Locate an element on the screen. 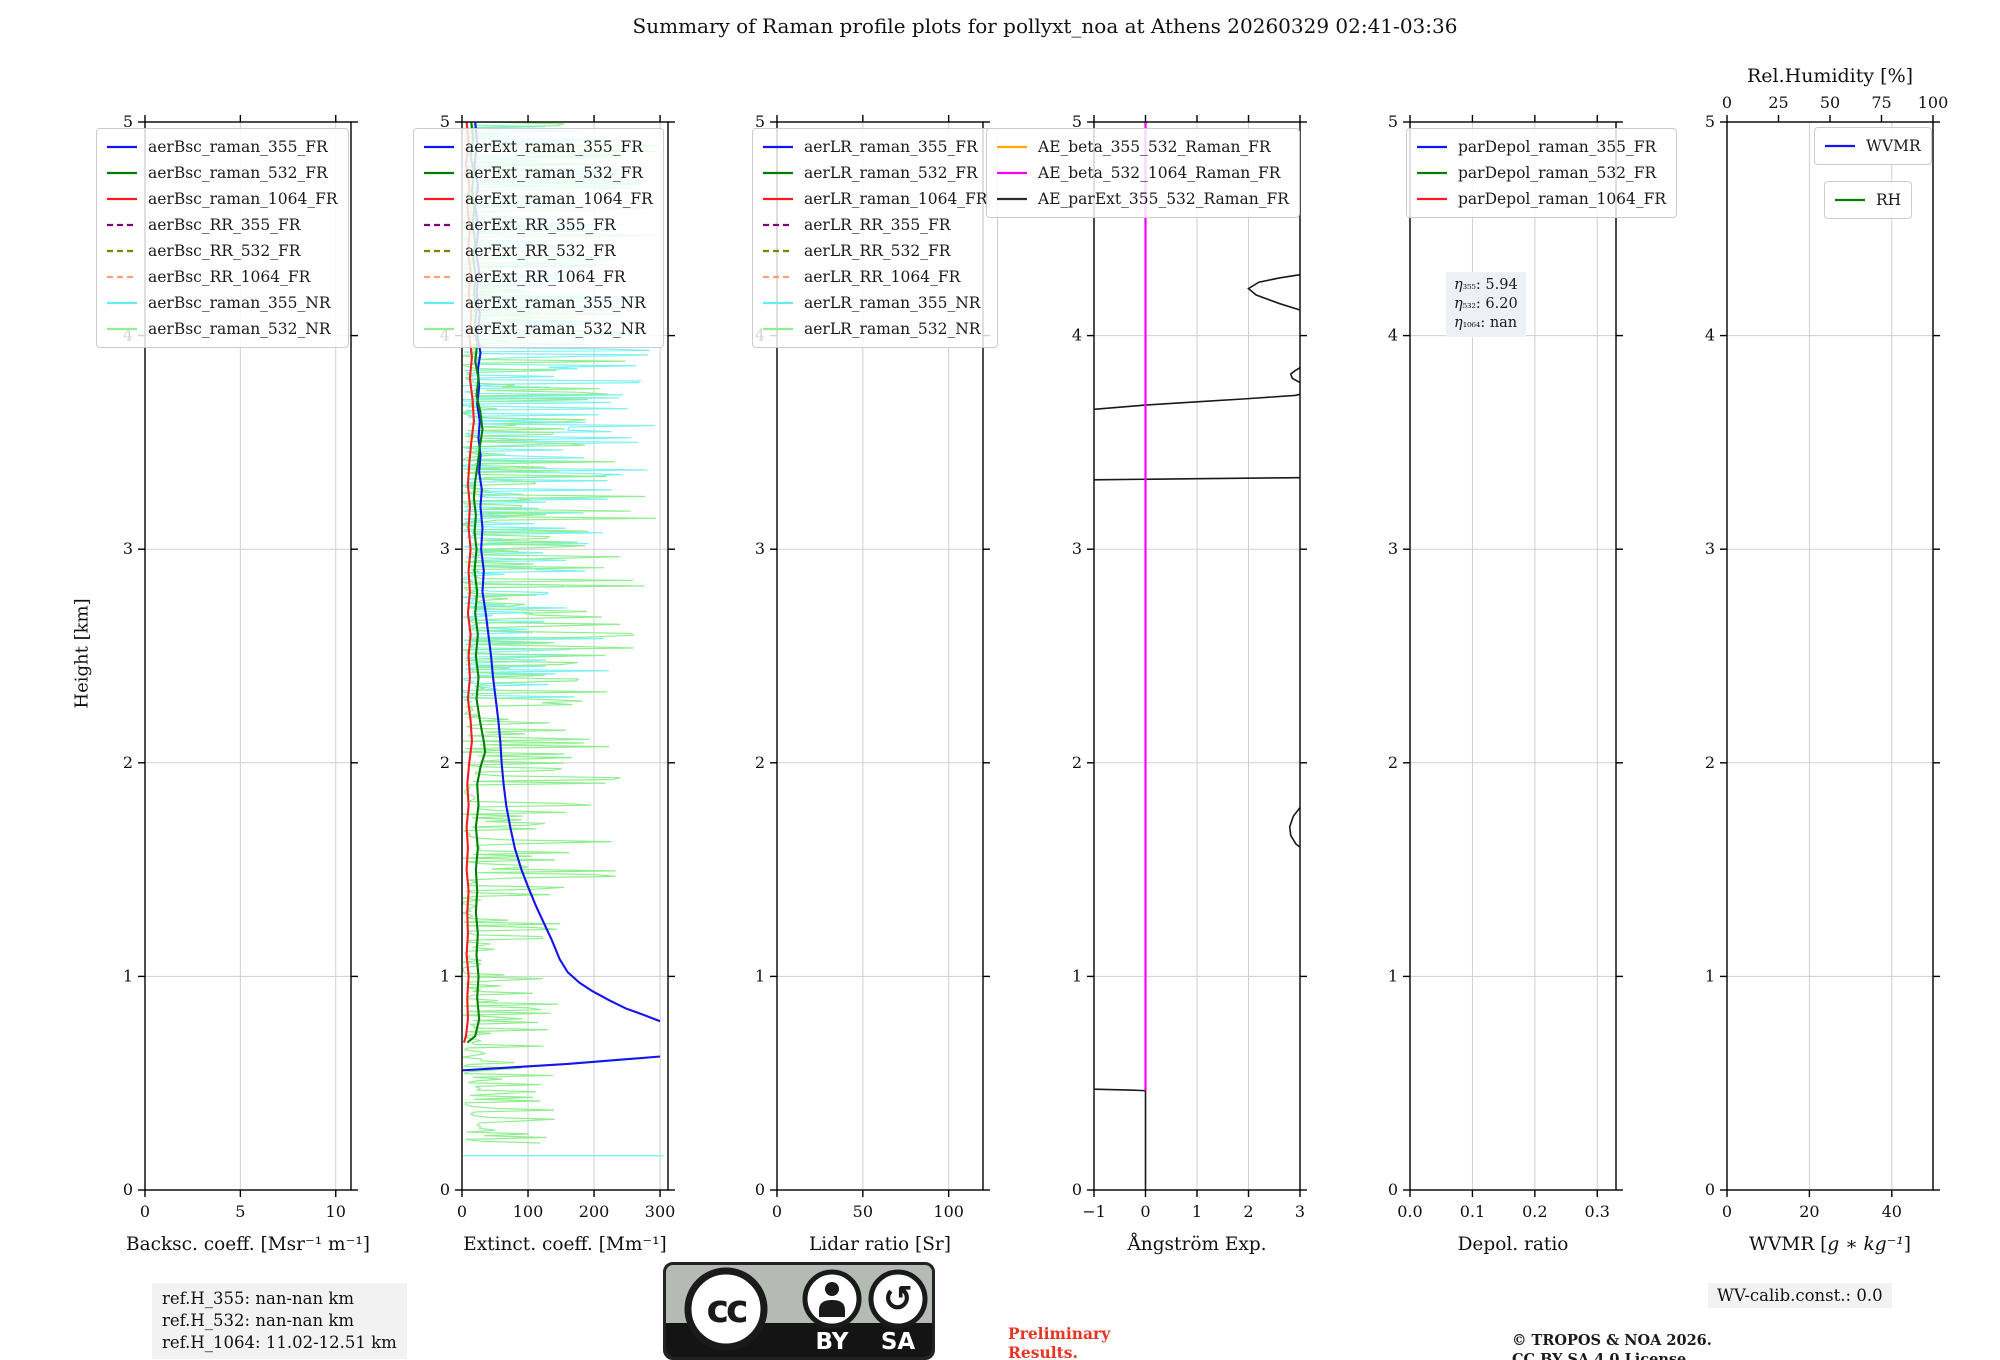 This screenshot has width=2000, height=1360. legend-entry: aerExt_RR_355_FR is located at coordinates (537, 225).